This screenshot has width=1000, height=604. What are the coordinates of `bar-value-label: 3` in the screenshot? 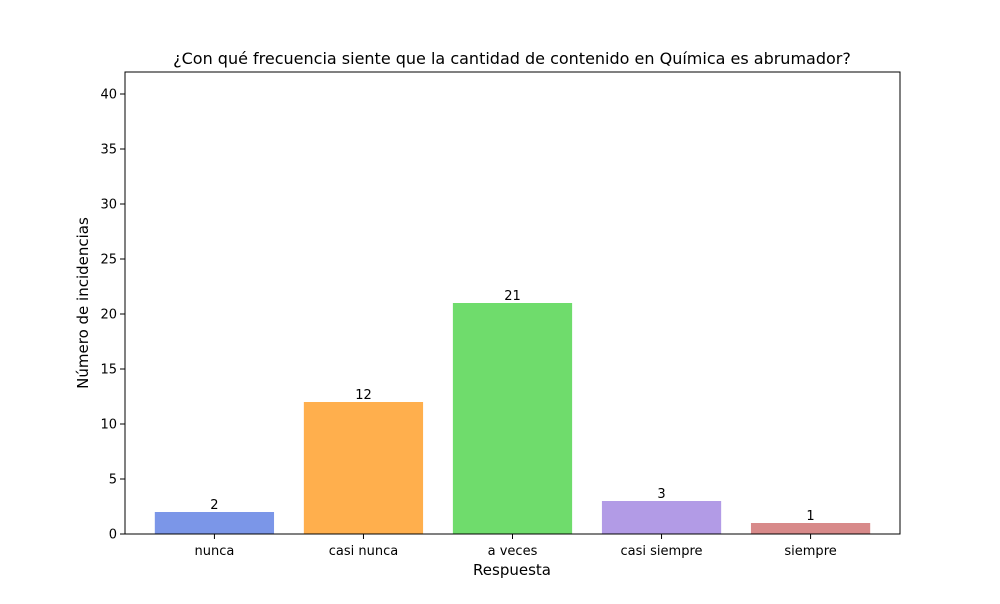 It's located at (661, 494).